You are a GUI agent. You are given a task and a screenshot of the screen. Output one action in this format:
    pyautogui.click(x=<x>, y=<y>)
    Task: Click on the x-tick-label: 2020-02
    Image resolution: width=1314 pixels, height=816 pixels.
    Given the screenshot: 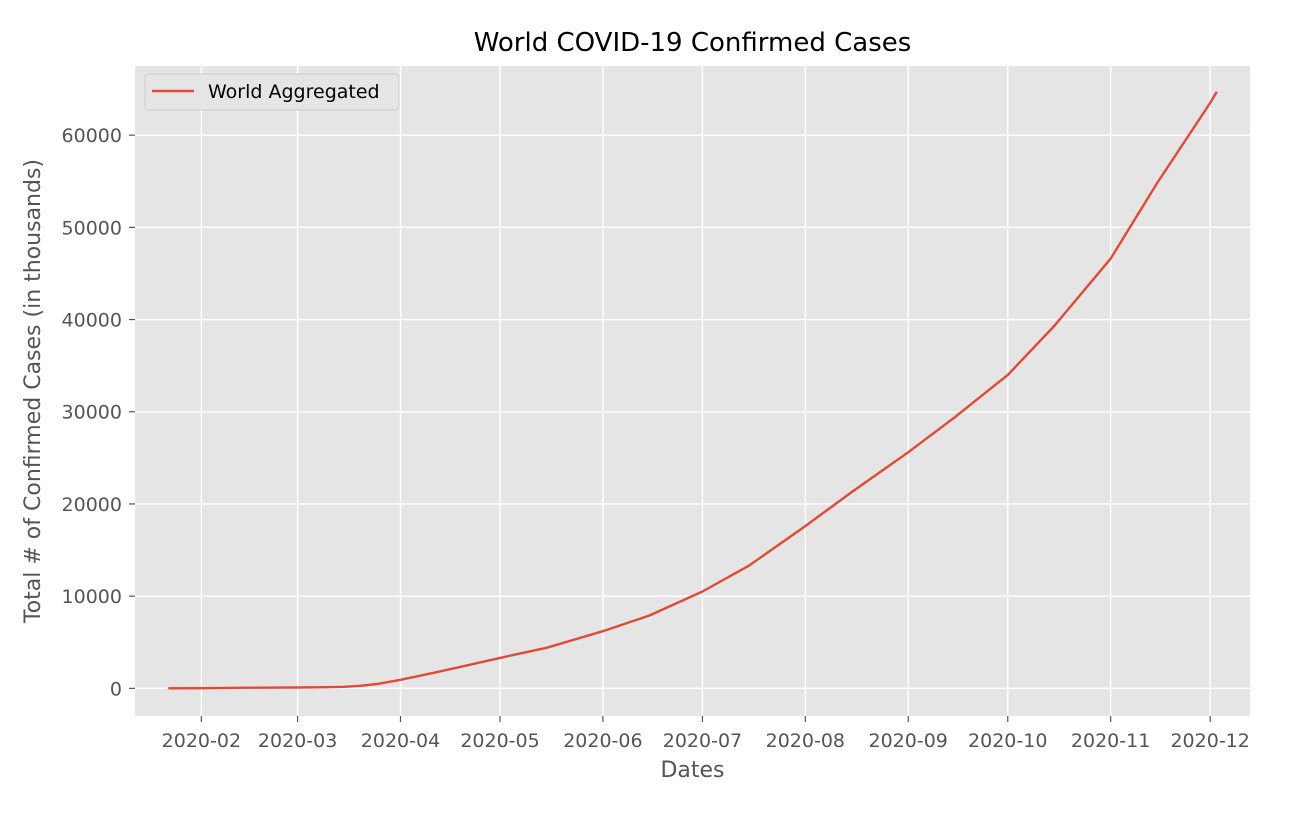 What is the action you would take?
    pyautogui.click(x=201, y=741)
    